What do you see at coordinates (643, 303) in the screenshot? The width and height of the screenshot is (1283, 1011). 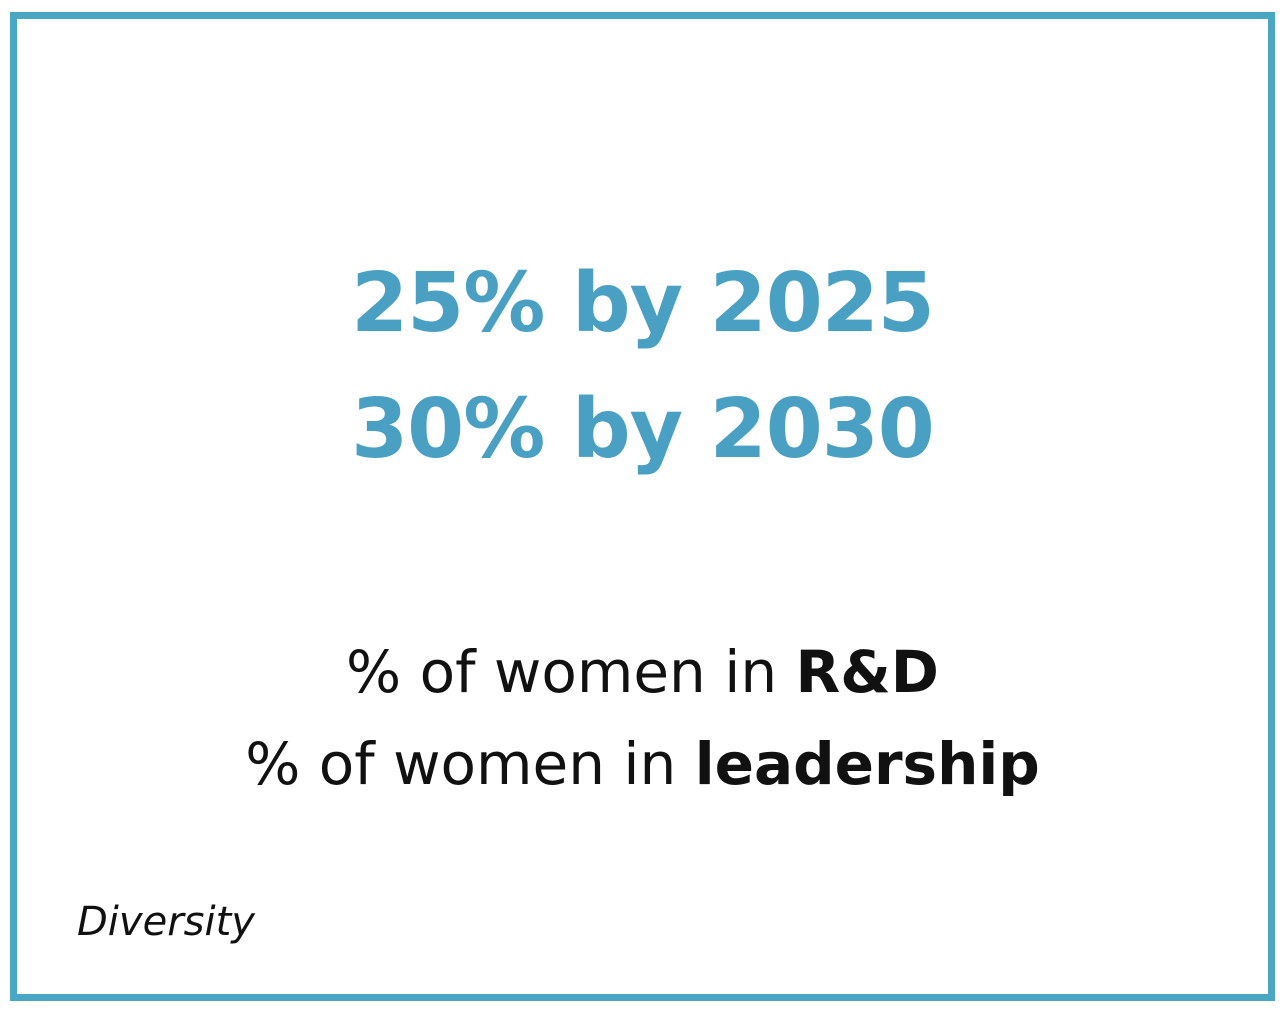 I see `target-line-2025: 25% by 2025` at bounding box center [643, 303].